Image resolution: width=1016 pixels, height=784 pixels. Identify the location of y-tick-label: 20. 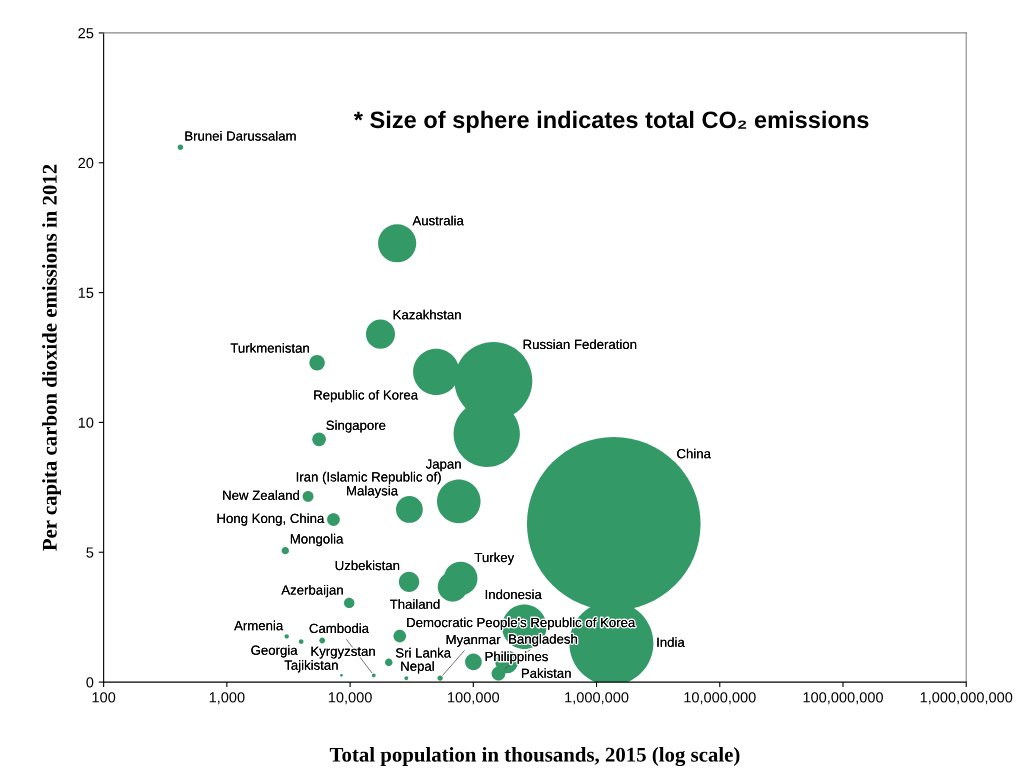
(86, 163).